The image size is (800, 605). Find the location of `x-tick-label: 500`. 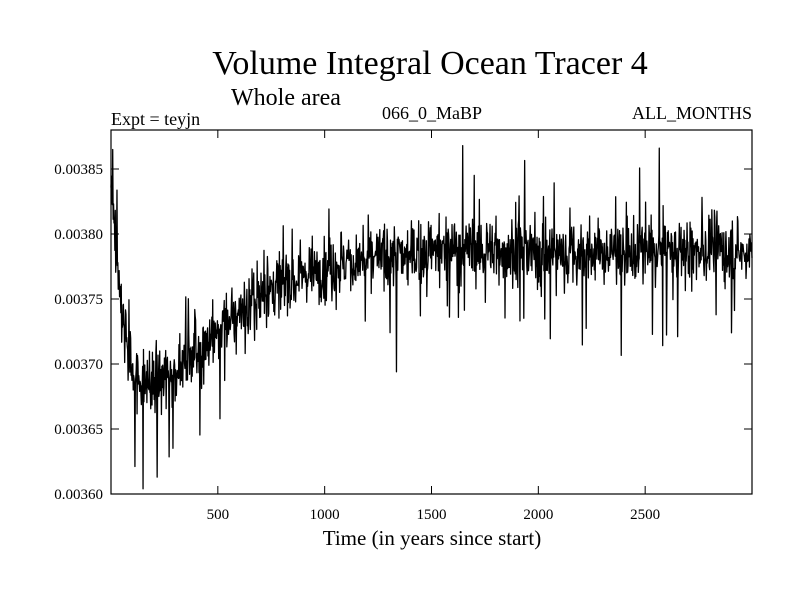

x-tick-label: 500 is located at coordinates (218, 515).